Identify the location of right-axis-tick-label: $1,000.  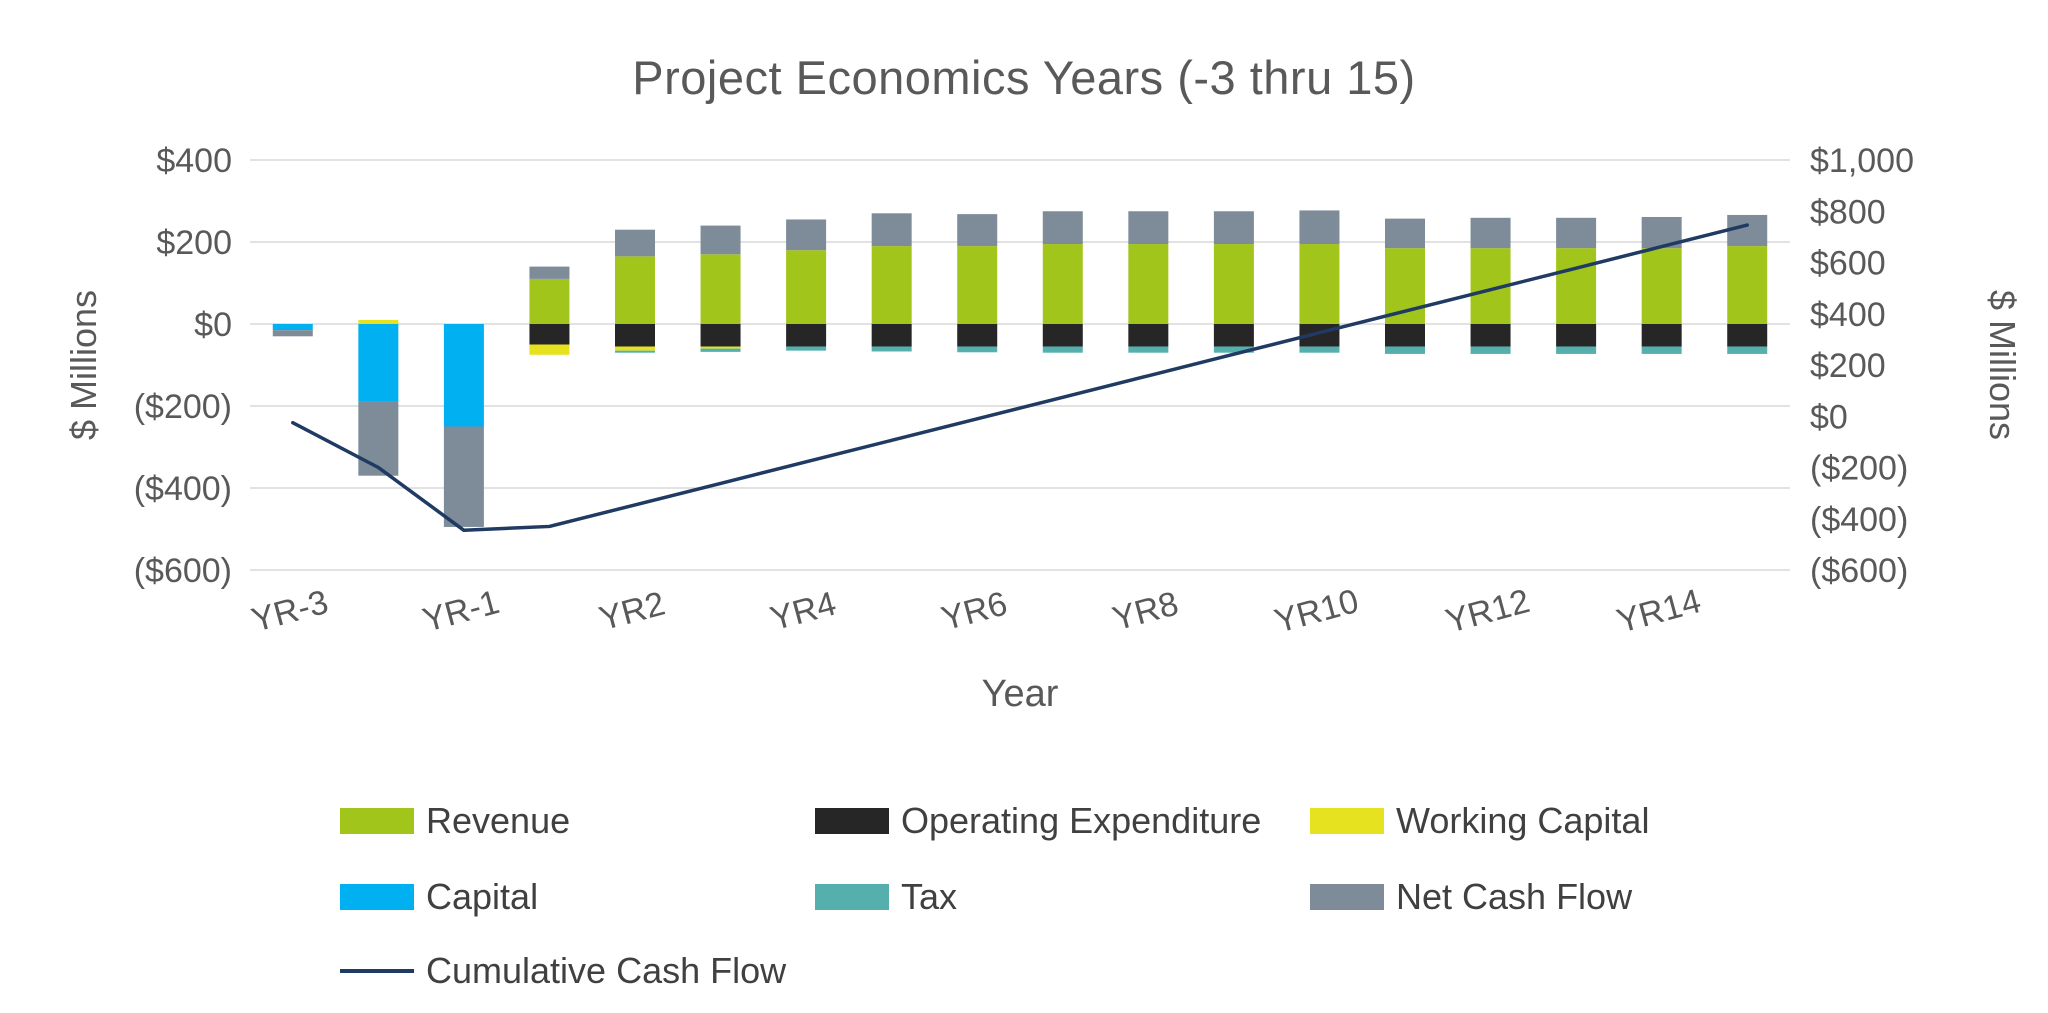
(1862, 161).